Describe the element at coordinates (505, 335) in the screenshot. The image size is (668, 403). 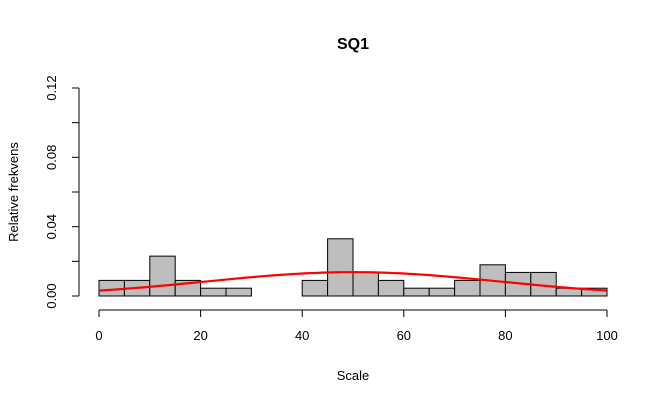
I see `x-tick-label: 80` at that location.